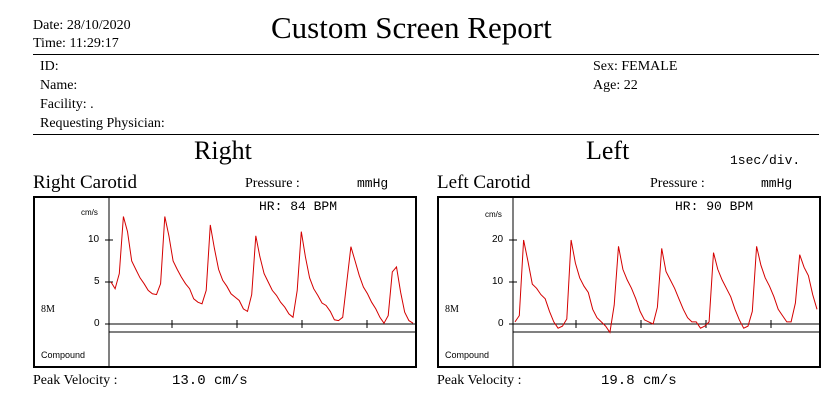 The width and height of the screenshot is (824, 401). I want to click on right-carotid-title: Right Carotid, so click(85, 182).